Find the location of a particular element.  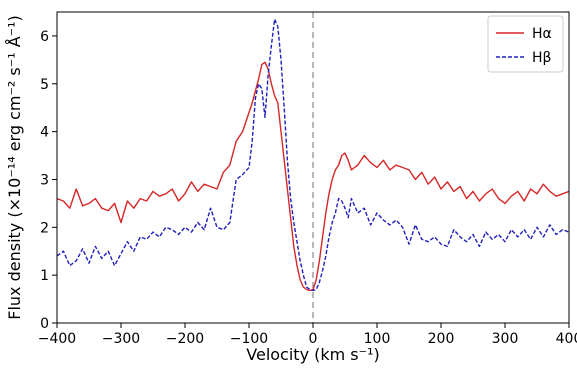

y-tick-label: 4 is located at coordinates (44, 133).